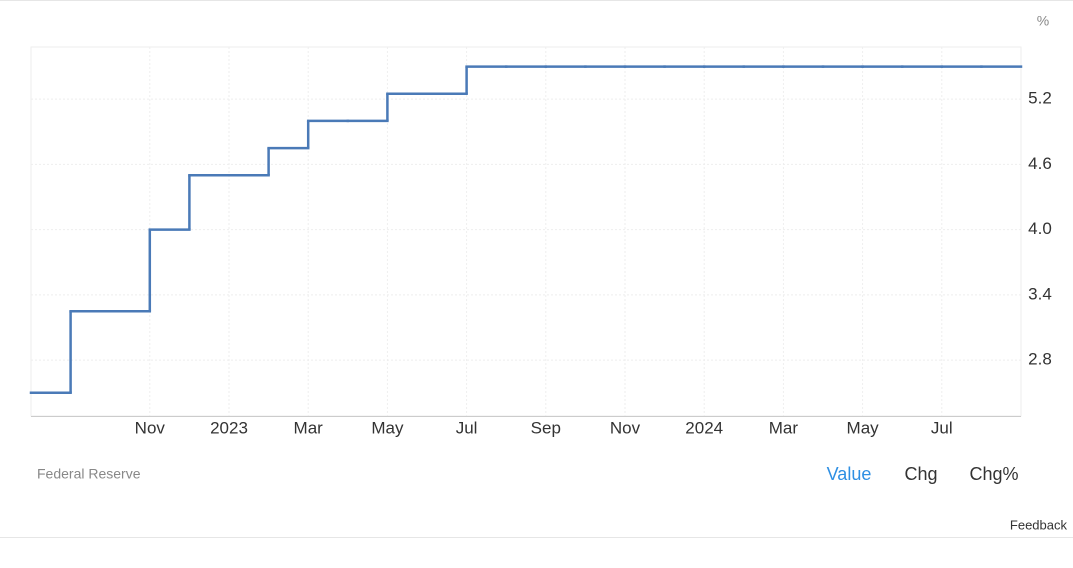 This screenshot has width=1073, height=568. I want to click on y-tick-label: 3.4, so click(1040, 293).